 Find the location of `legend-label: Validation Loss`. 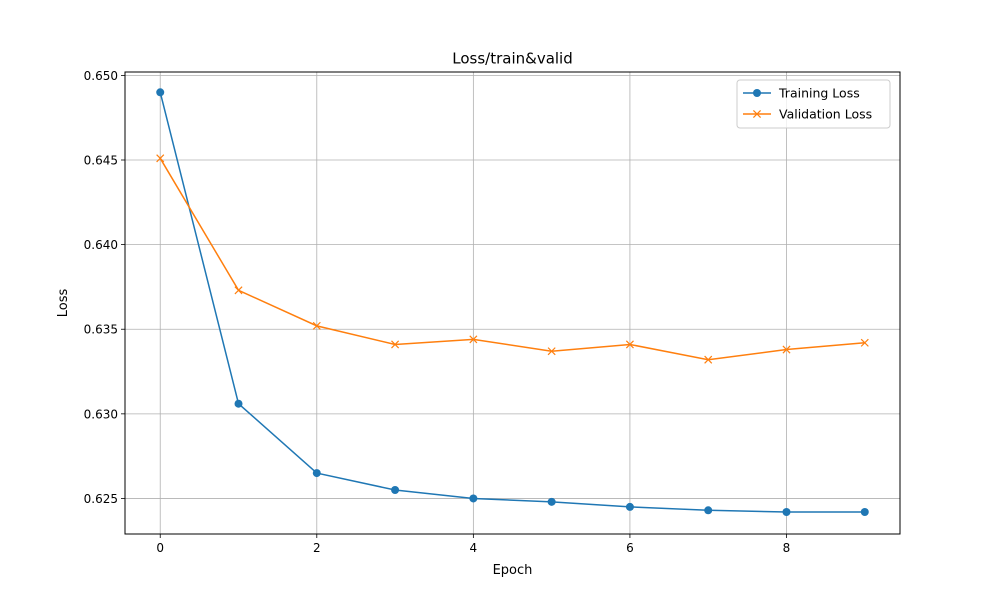

legend-label: Validation Loss is located at coordinates (825, 114).